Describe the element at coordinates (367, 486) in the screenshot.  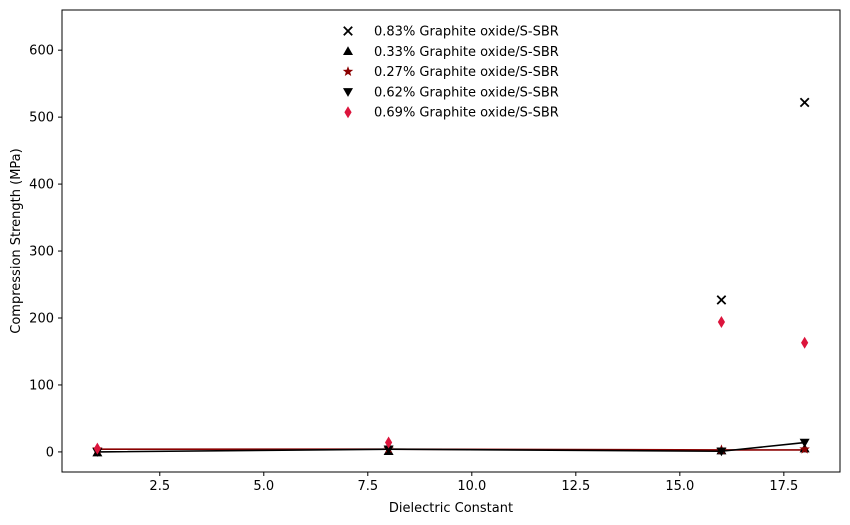
I see `x-tick-label: 7.5` at that location.